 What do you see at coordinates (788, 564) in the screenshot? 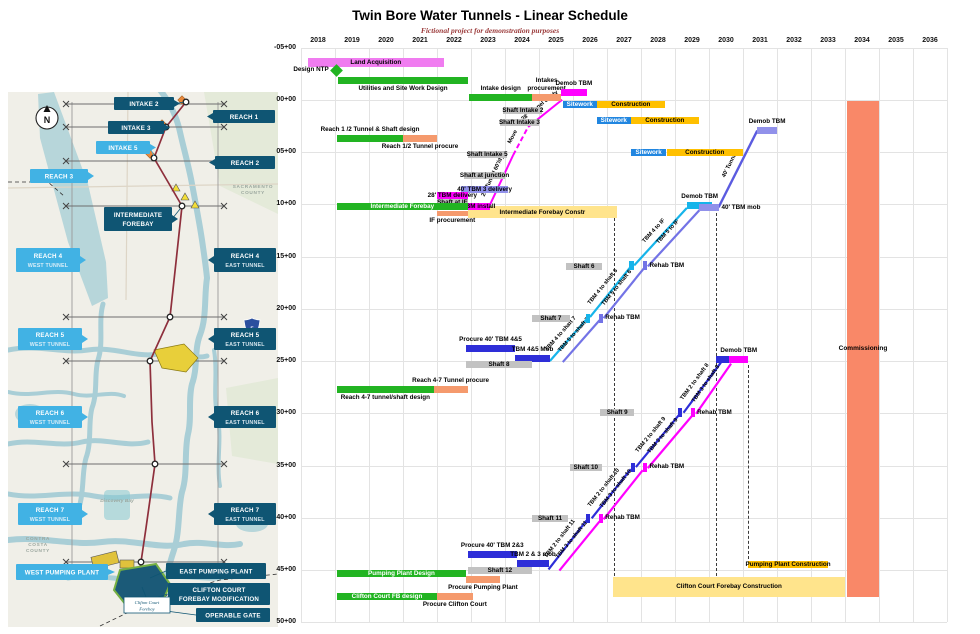
I see `pumping-plant-construction: Pumping Plant Construction` at bounding box center [788, 564].